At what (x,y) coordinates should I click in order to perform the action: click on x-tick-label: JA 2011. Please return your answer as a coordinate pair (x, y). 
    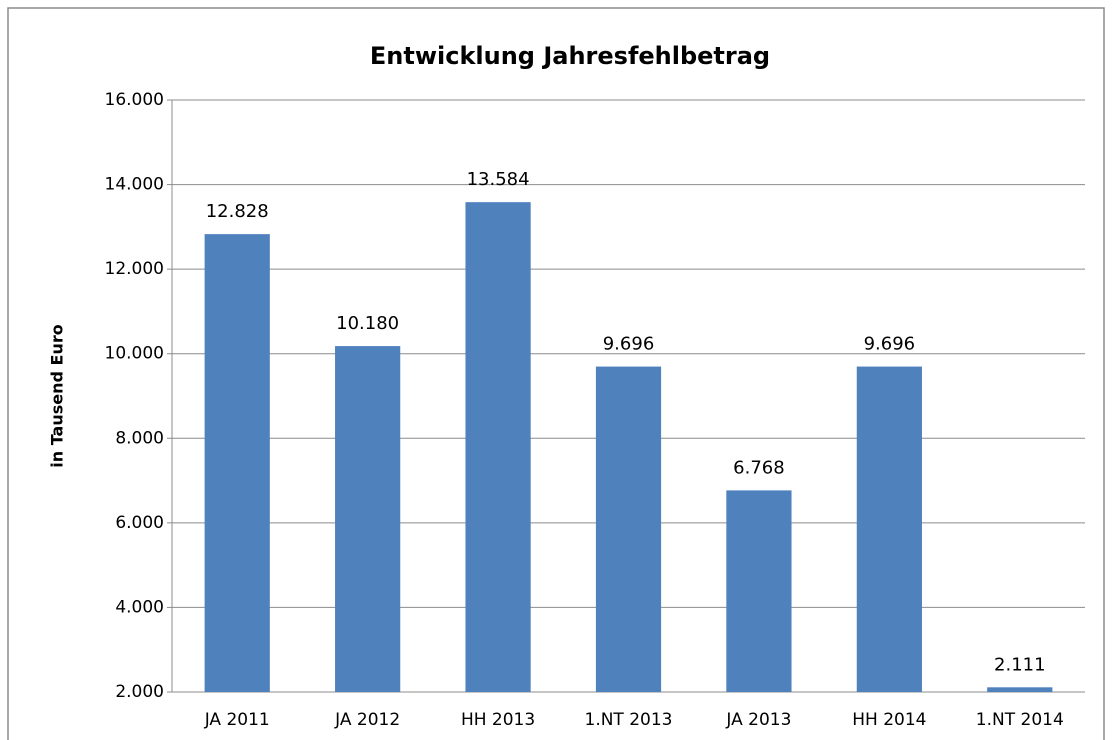
    Looking at the image, I should click on (237, 720).